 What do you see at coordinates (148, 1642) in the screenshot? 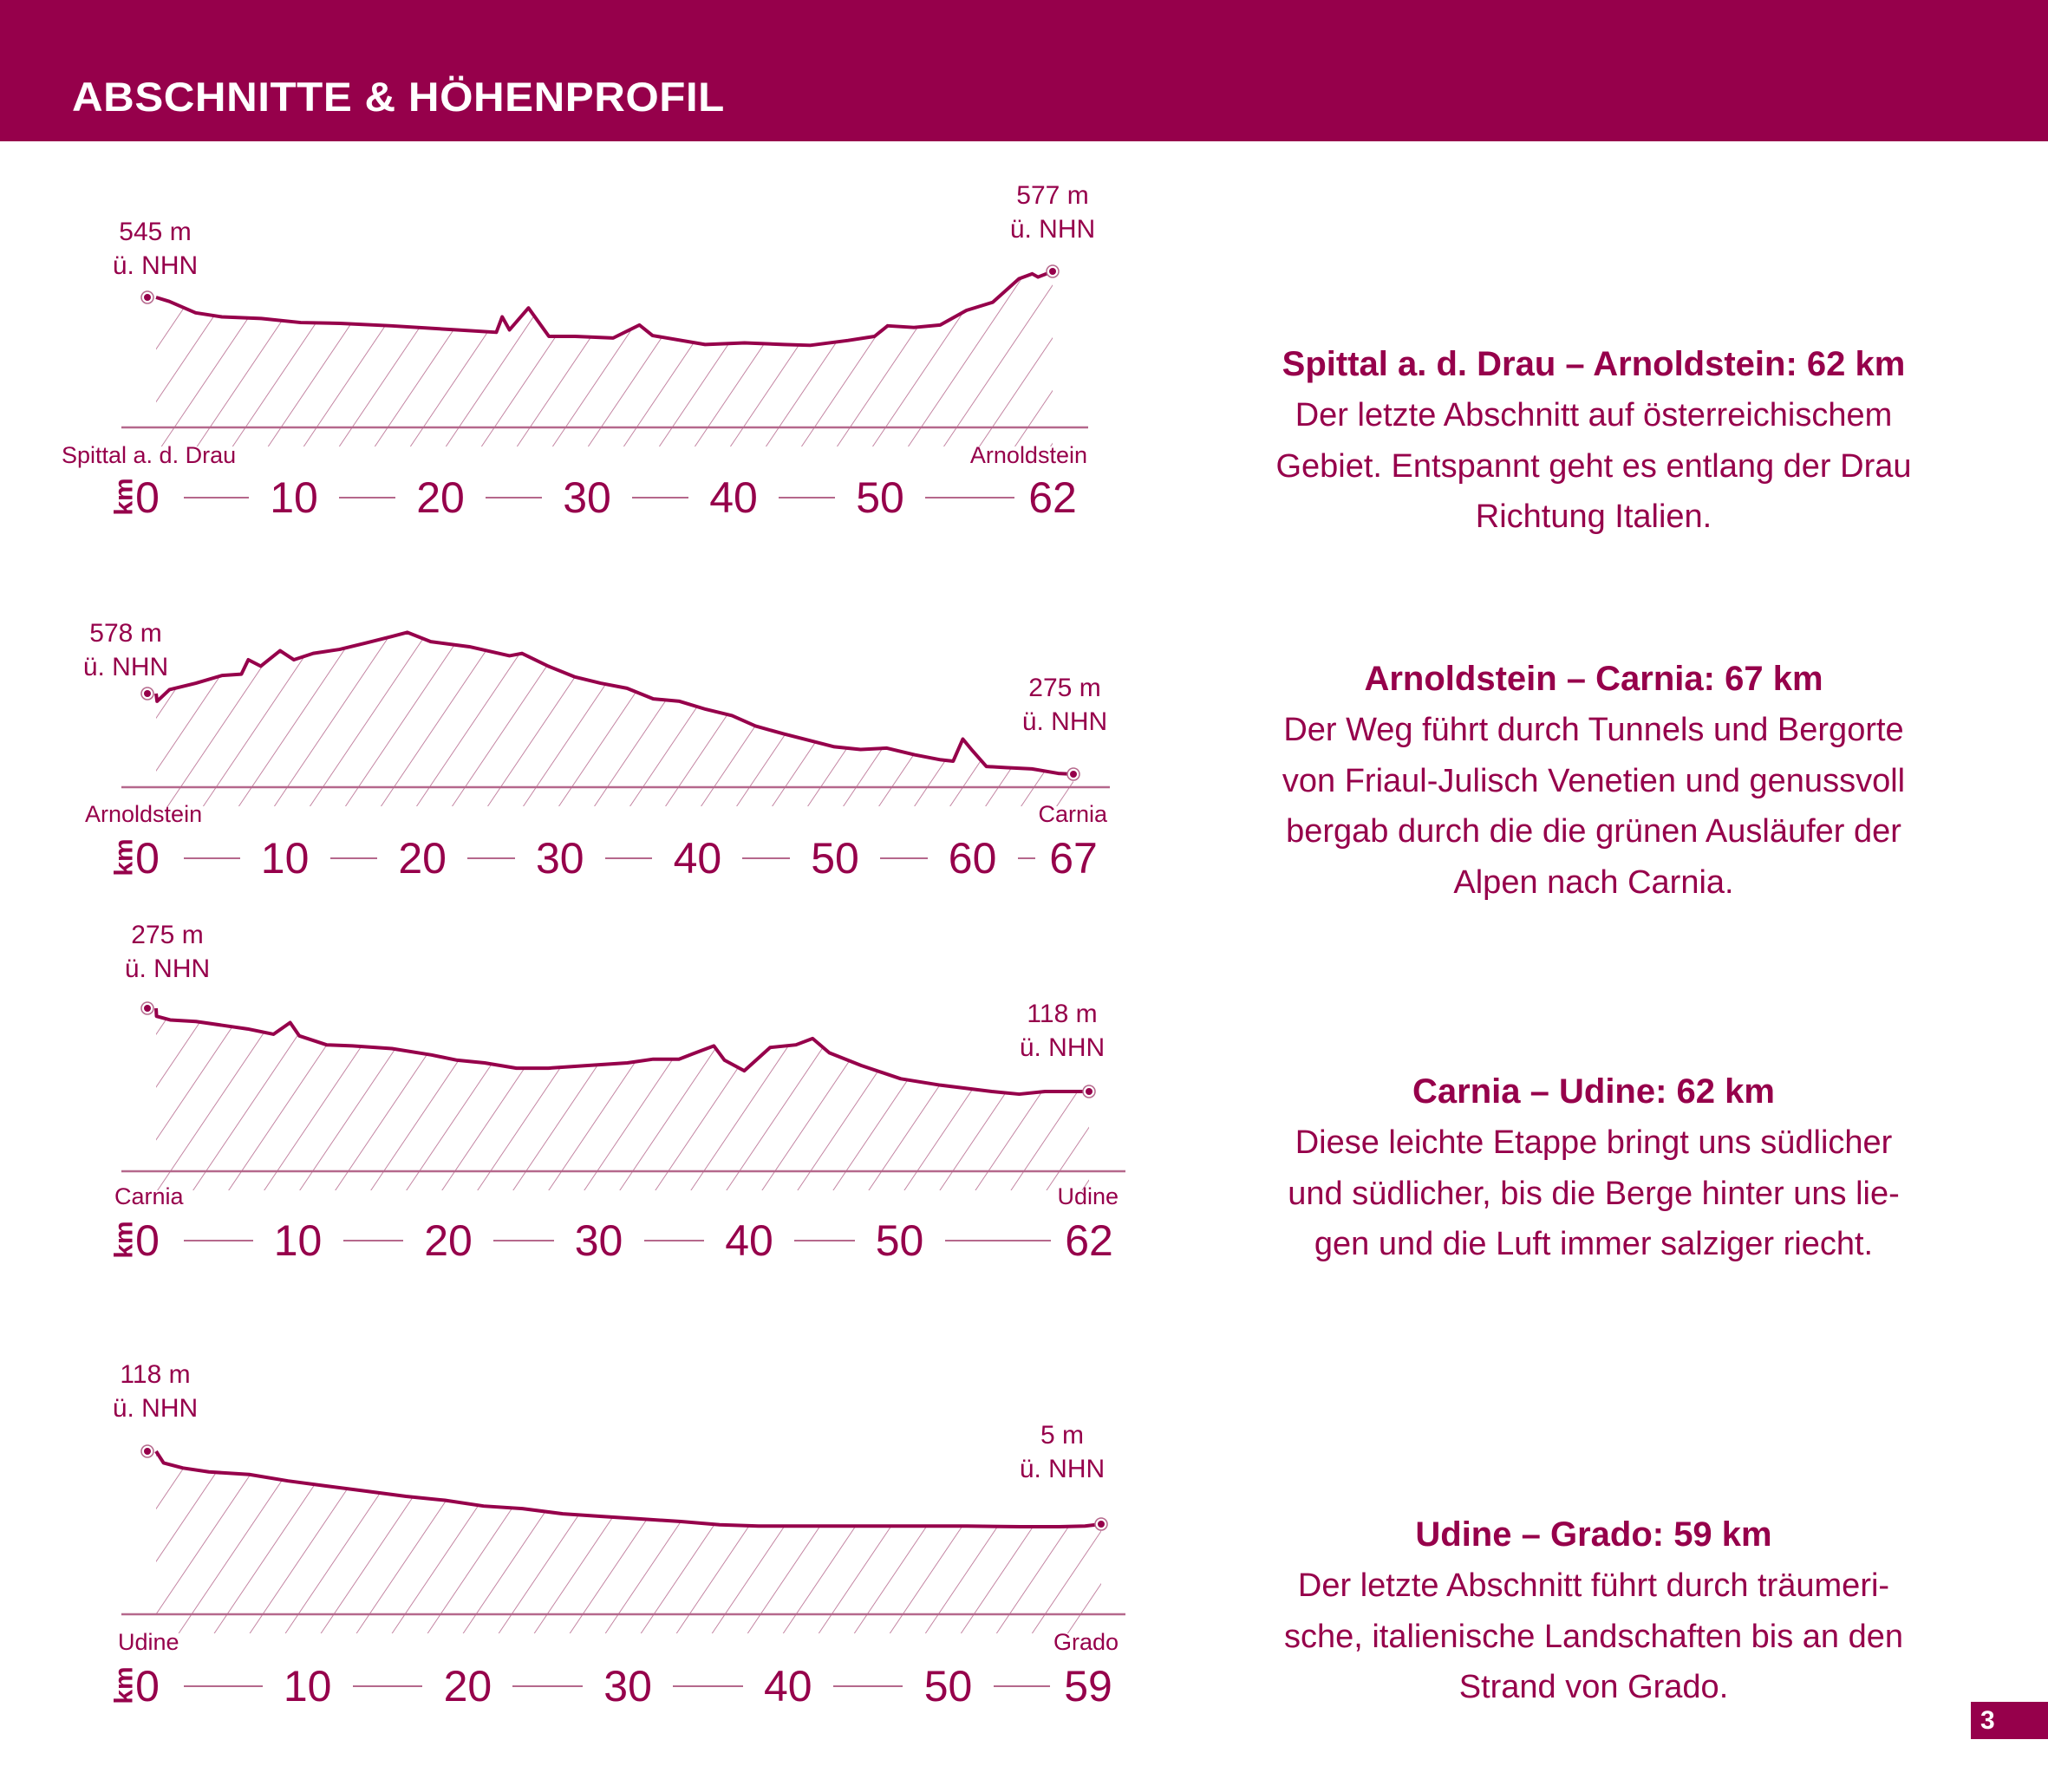
I see `start-place-label: Udine` at bounding box center [148, 1642].